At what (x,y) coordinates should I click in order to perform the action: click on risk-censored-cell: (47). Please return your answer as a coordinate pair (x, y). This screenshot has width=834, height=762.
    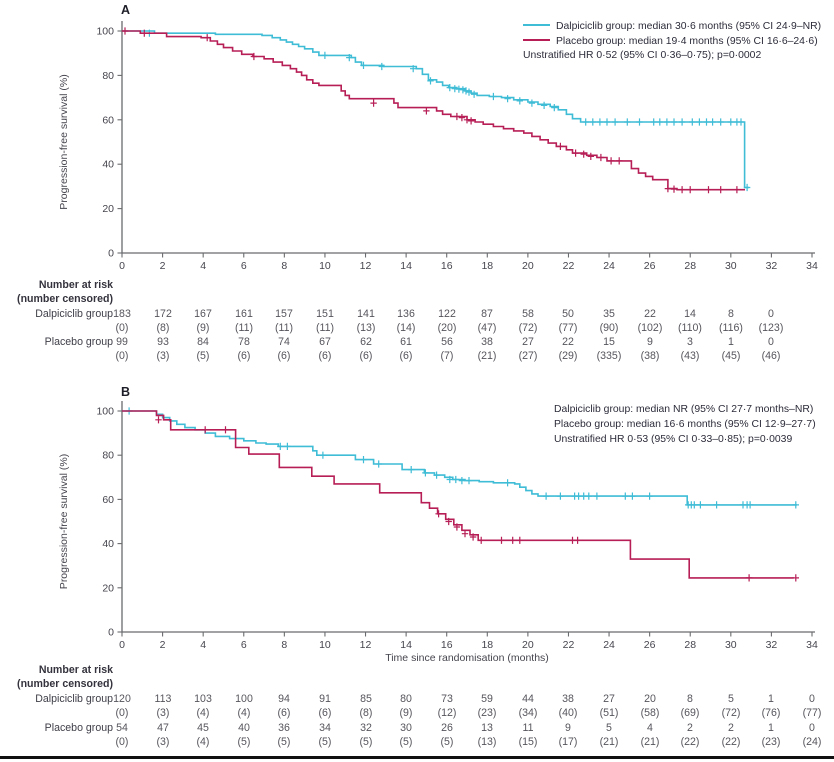
    Looking at the image, I should click on (487, 328).